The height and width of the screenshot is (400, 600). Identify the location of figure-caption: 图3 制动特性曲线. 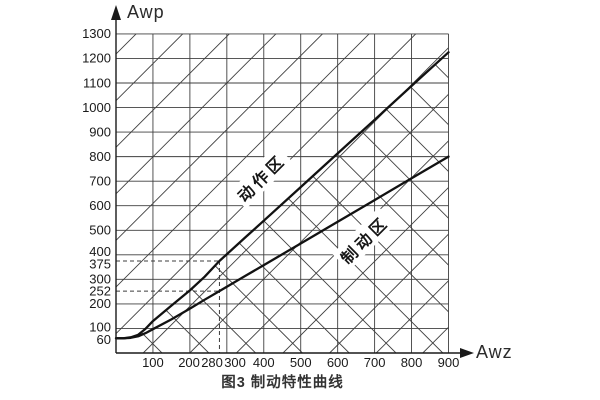
(282, 383).